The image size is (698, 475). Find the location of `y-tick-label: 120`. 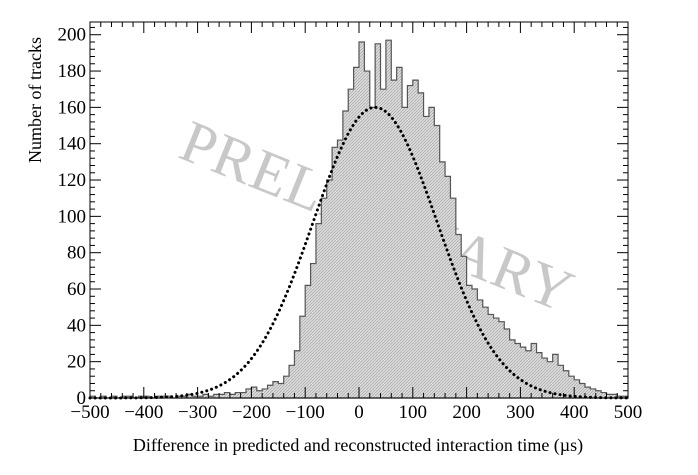

y-tick-label: 120 is located at coordinates (72, 180).